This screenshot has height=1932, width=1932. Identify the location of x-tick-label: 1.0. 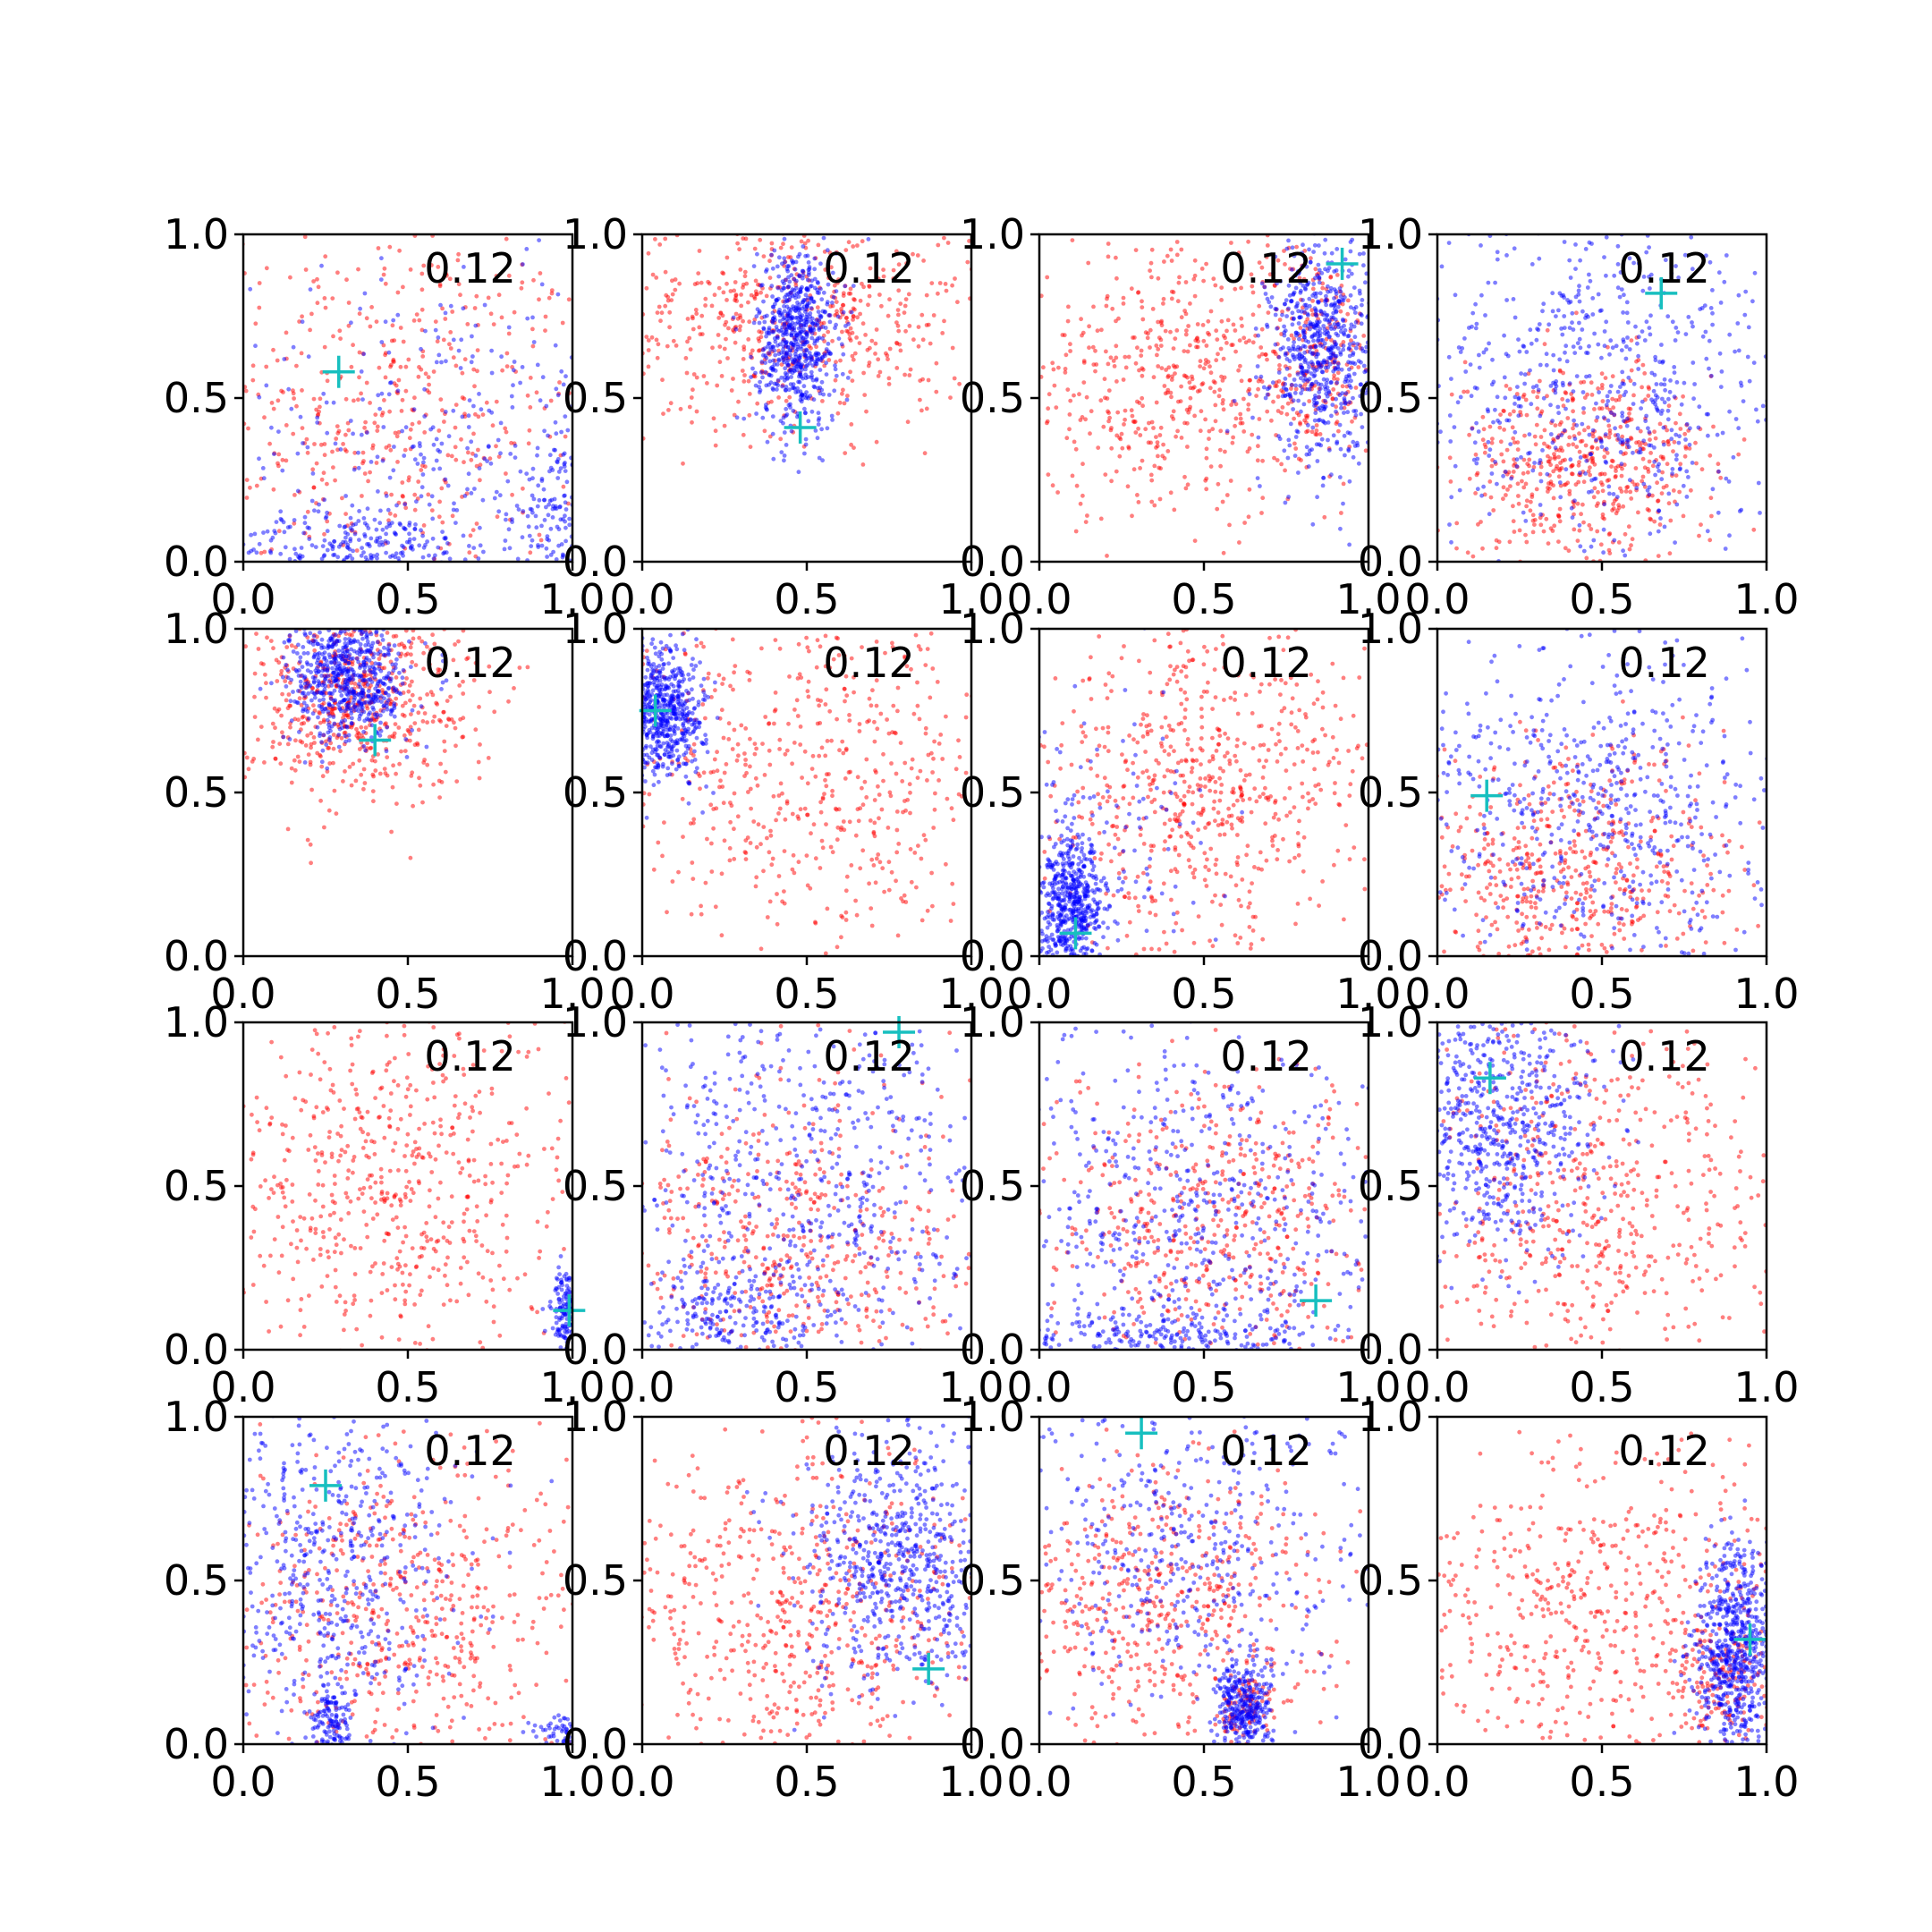
(1766, 599).